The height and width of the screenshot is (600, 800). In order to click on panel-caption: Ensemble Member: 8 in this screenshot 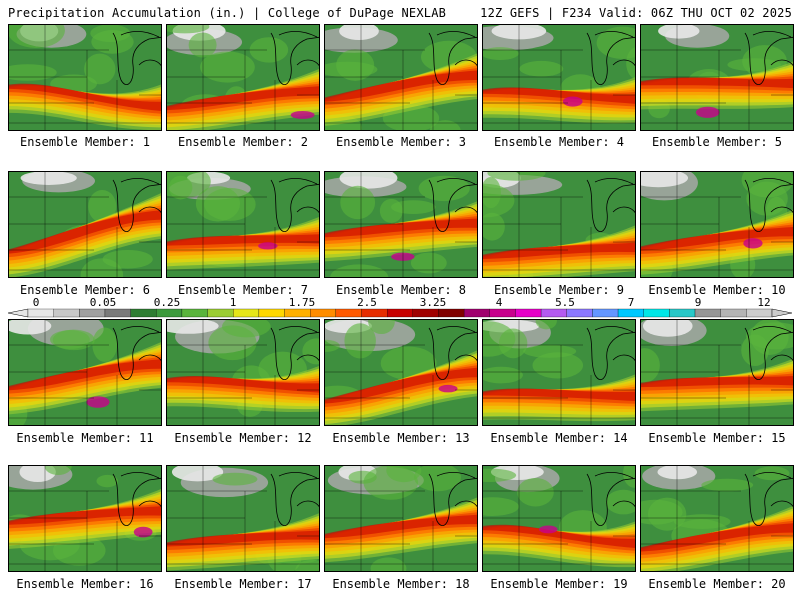, I will do `click(401, 290)`.